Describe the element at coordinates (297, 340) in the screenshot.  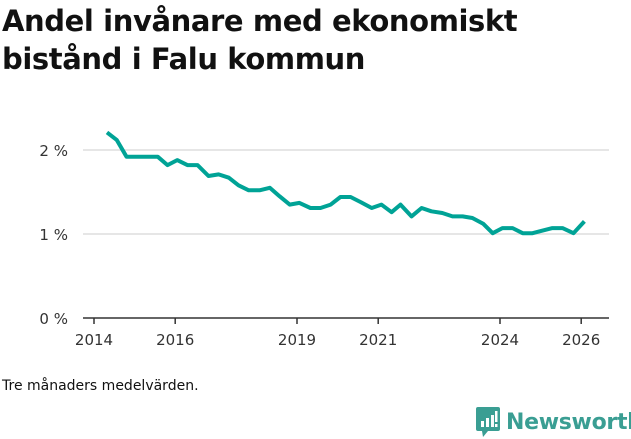
I see `x-tick-label: 2019` at that location.